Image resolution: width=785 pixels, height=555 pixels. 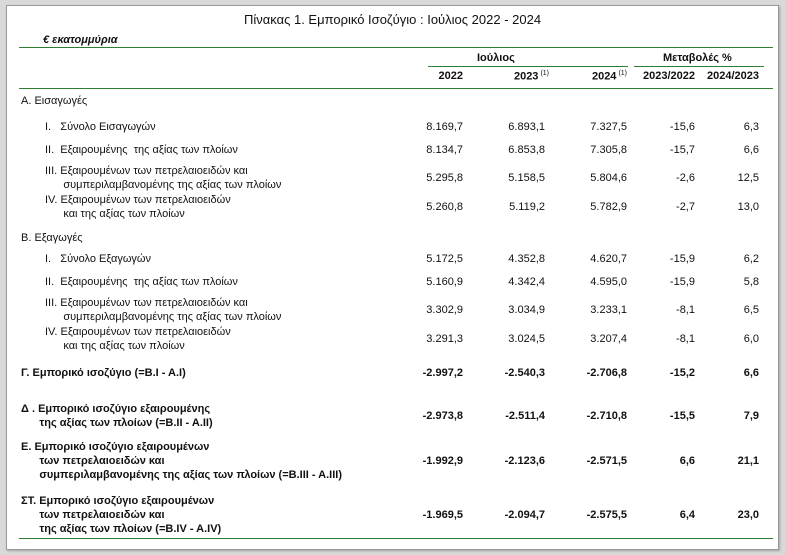 What do you see at coordinates (682, 416) in the screenshot?
I see `cell-value: -15,5` at bounding box center [682, 416].